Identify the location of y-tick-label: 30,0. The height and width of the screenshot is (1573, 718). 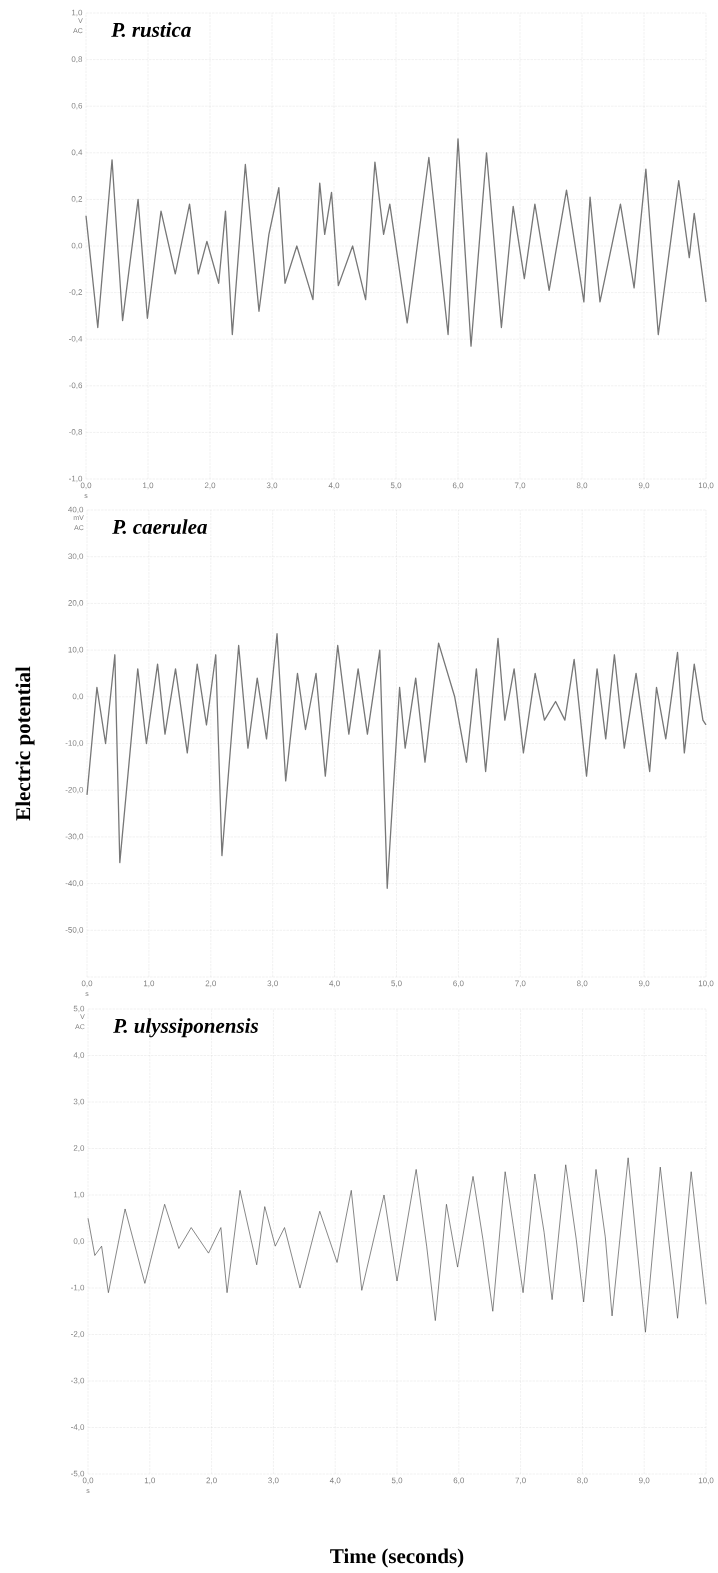
(76, 557).